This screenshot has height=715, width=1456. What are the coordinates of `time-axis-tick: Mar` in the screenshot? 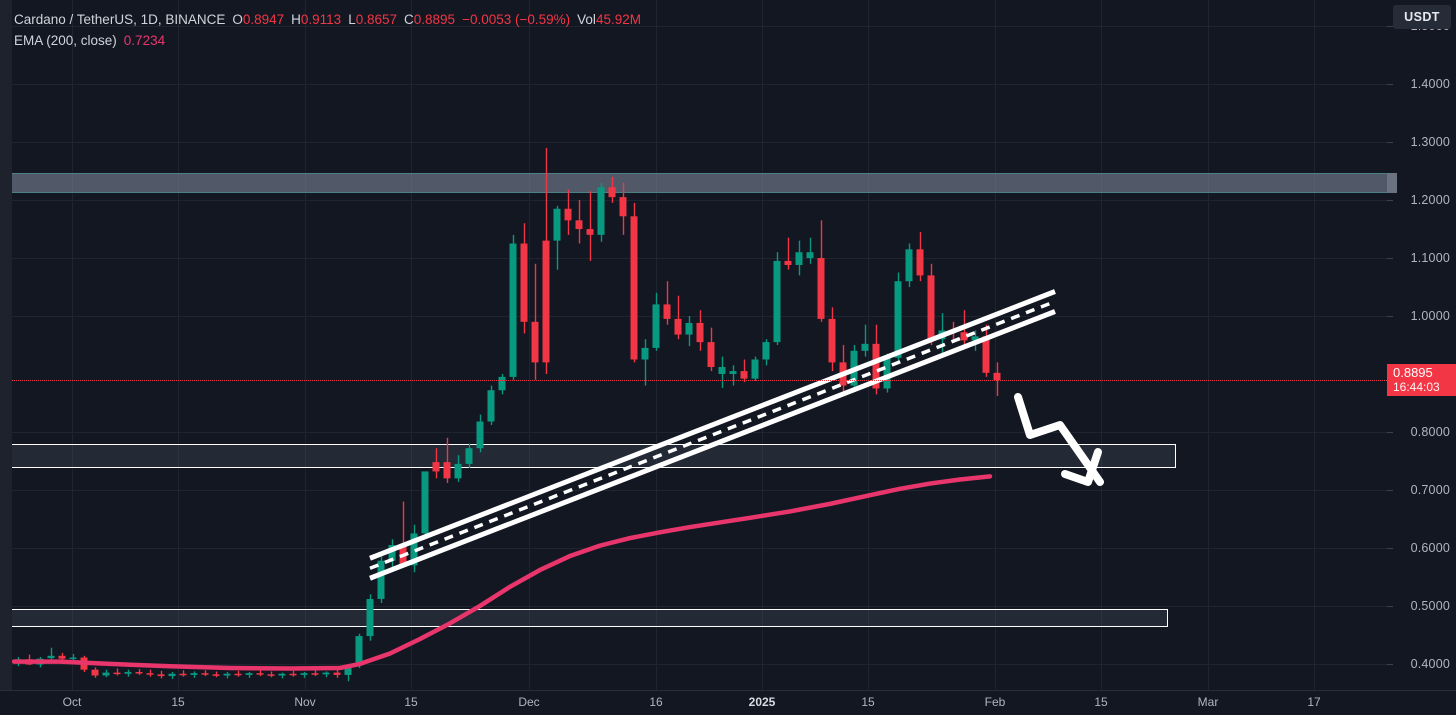 It's located at (1208, 702).